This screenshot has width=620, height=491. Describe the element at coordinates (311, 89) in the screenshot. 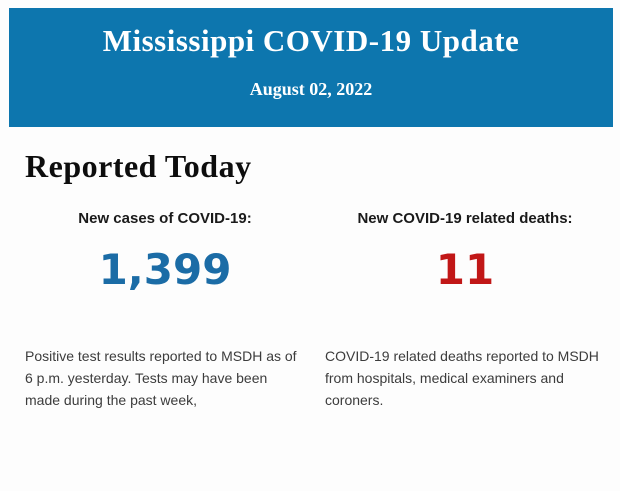

I see `header-date: August 02, 2022` at that location.